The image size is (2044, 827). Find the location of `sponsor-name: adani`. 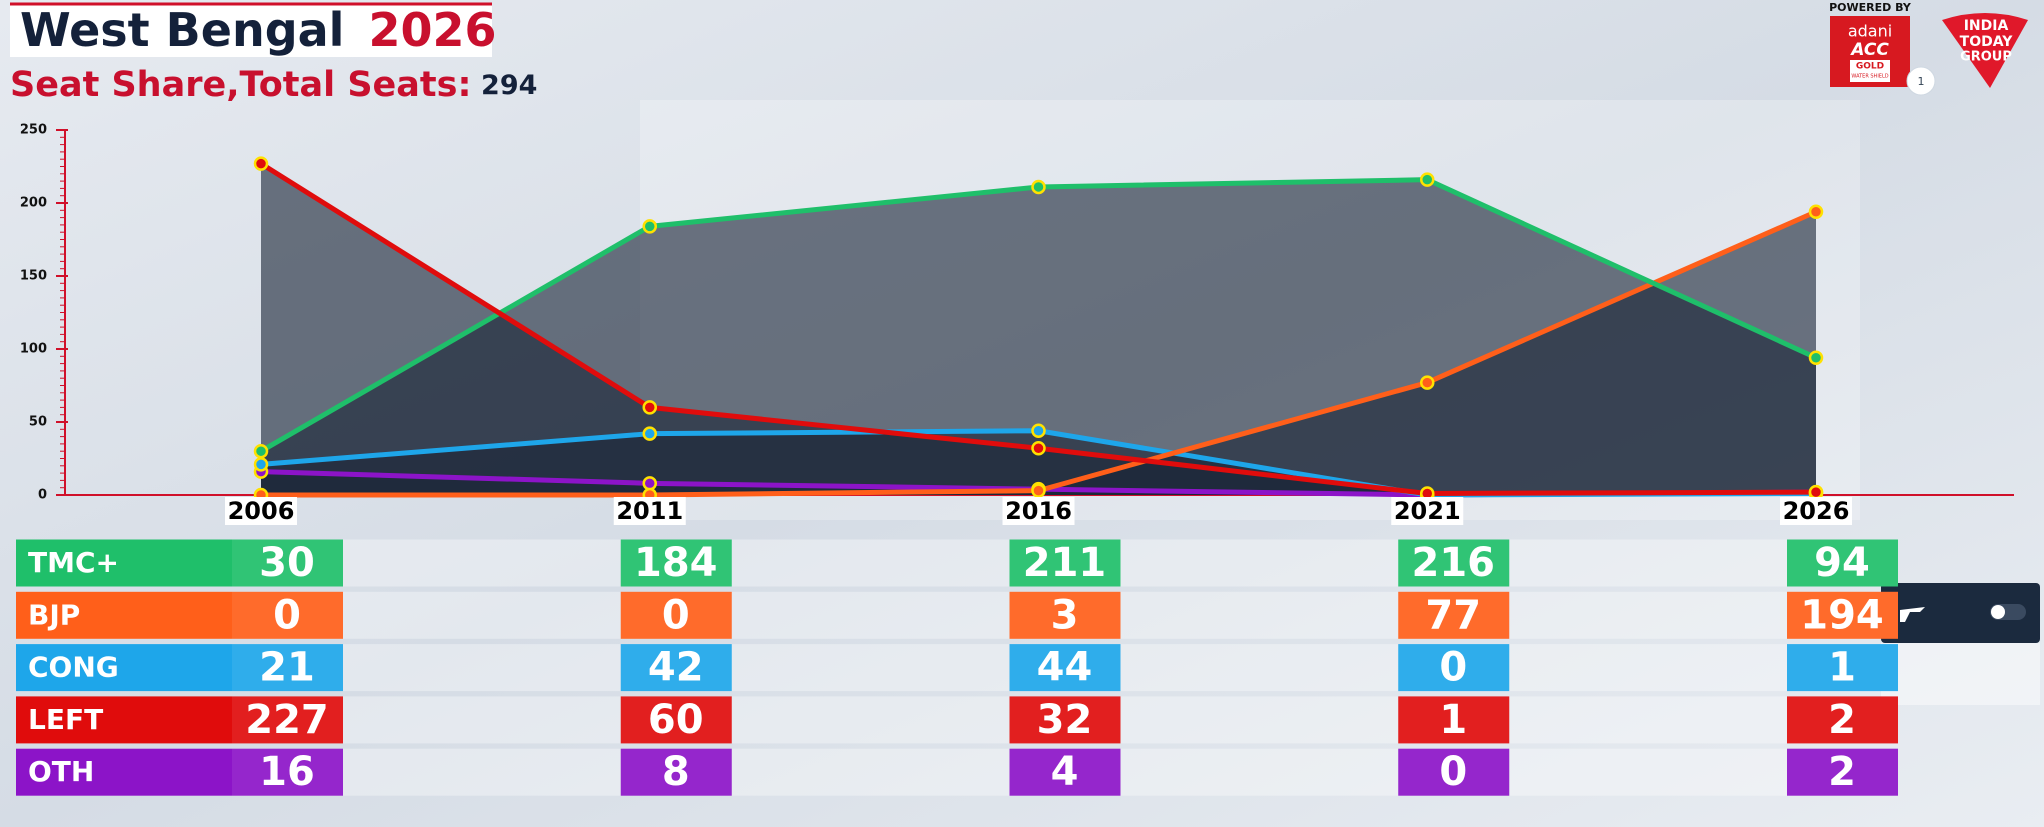

sponsor-name: adani is located at coordinates (1870, 31).